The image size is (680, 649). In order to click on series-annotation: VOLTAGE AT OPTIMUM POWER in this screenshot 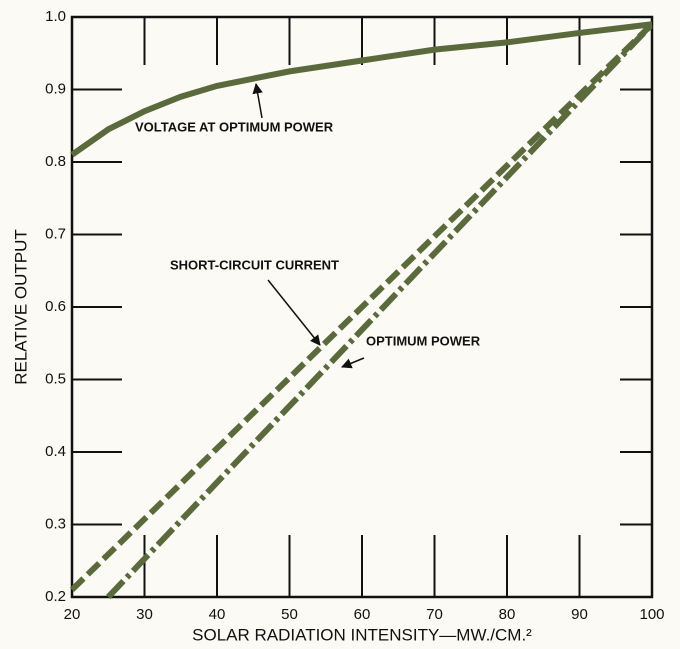, I will do `click(234, 126)`.